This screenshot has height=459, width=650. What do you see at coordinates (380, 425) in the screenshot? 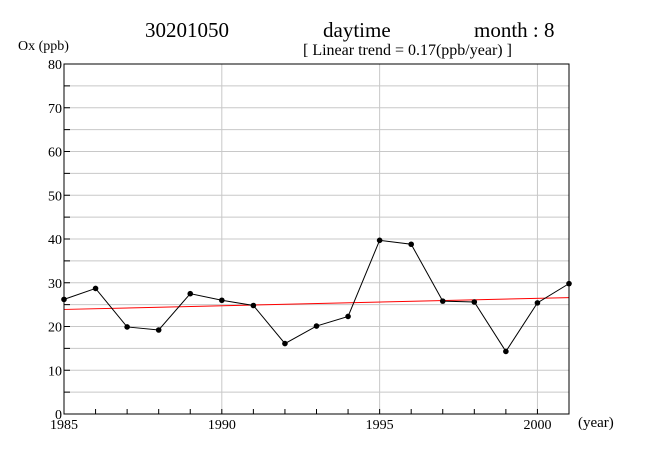
I see `x-tick-label: 1995` at bounding box center [380, 425].